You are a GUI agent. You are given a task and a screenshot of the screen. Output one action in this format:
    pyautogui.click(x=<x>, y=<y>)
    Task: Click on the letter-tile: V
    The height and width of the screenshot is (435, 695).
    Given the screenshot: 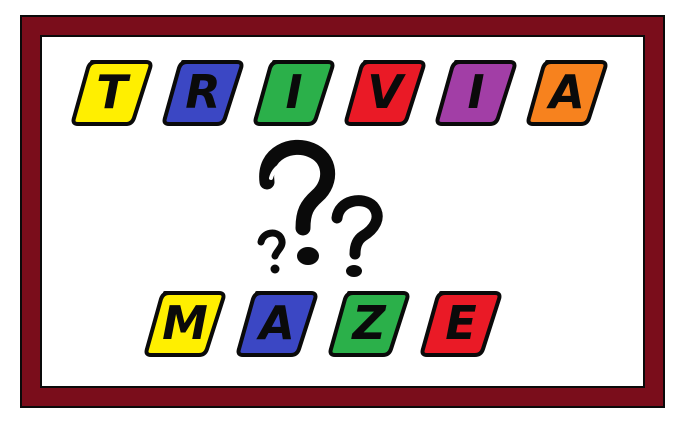 What is the action you would take?
    pyautogui.click(x=385, y=92)
    